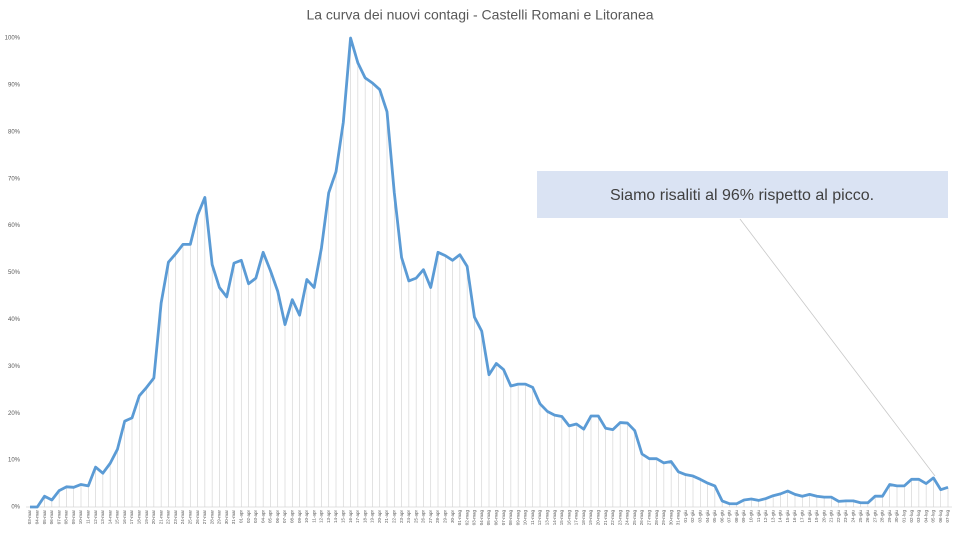  What do you see at coordinates (87, 517) in the screenshot?
I see `x-tick-label: 11-mar` at bounding box center [87, 517].